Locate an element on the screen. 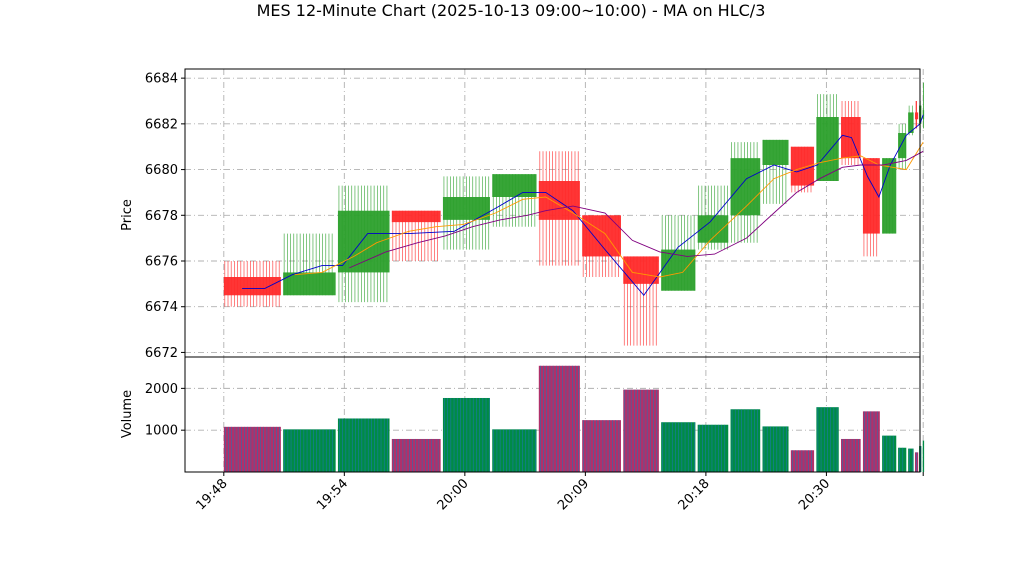 Image resolution: width=1022 pixels, height=579 pixels. price-y-tick-label: 6682 is located at coordinates (161, 124).